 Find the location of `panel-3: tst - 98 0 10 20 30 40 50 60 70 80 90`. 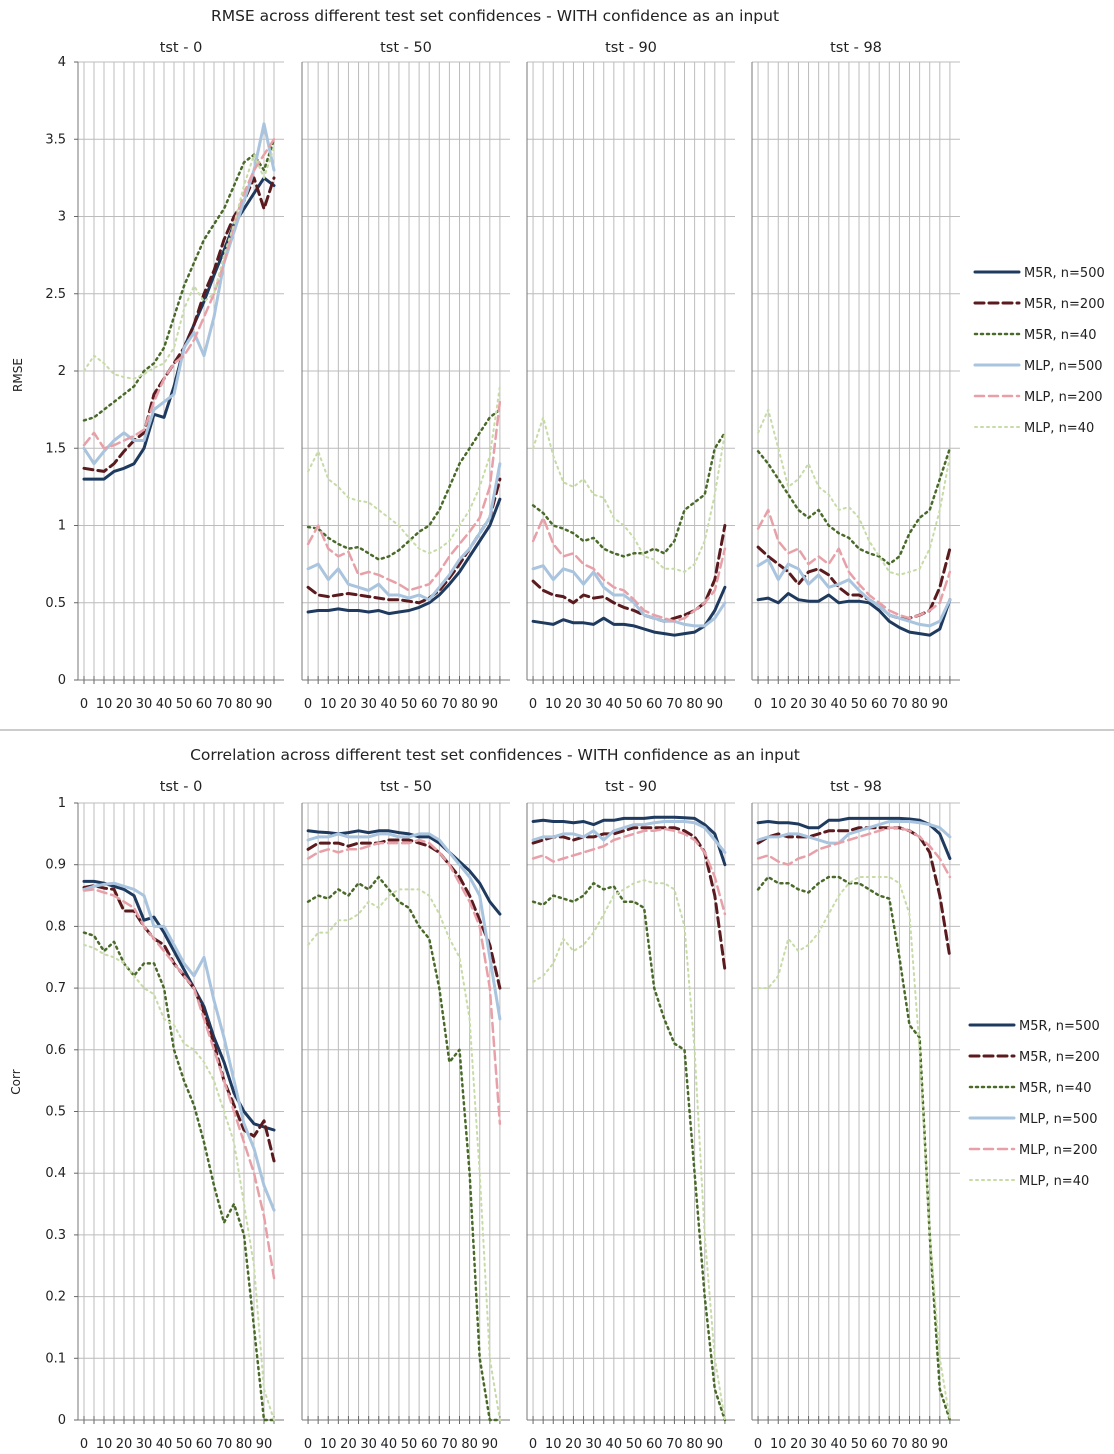

panel-3: tst - 98 0 10 20 30 40 50 60 70 80 90 is located at coordinates (855, 1115).